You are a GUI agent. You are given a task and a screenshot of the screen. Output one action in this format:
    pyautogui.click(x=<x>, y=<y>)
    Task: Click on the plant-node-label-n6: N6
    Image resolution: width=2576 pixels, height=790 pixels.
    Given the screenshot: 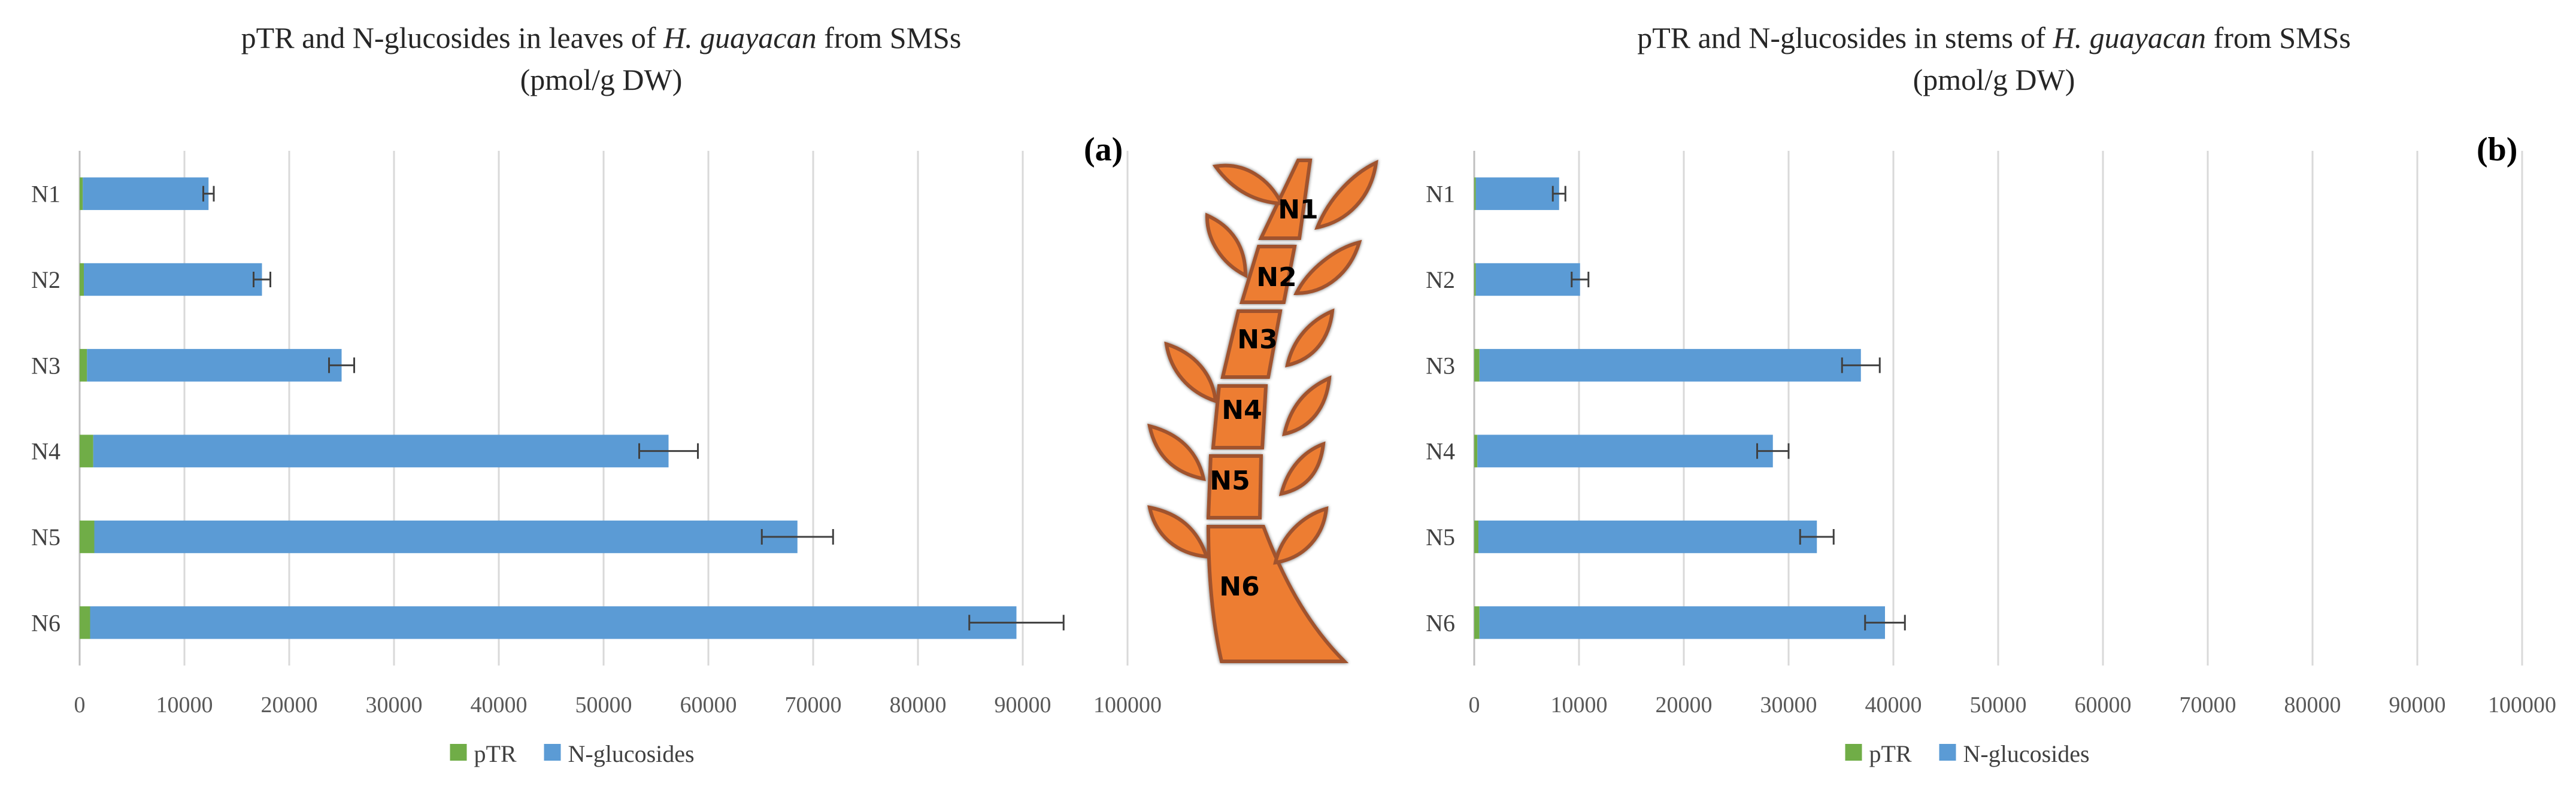 What is the action you would take?
    pyautogui.click(x=1239, y=587)
    